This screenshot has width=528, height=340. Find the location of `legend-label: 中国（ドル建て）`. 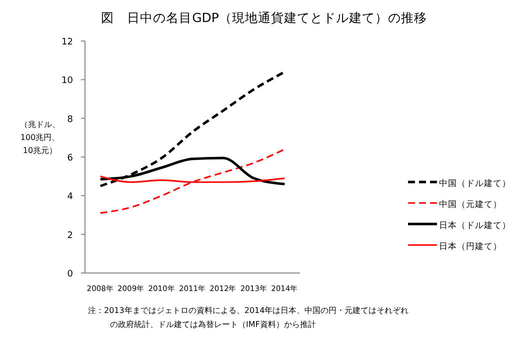

legend-label: 中国（ドル建て） is located at coordinates (475, 183).